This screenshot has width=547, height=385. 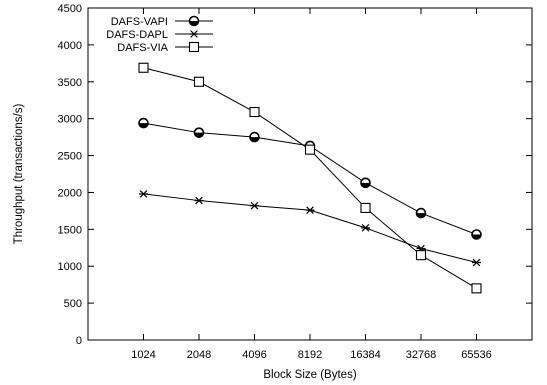 I want to click on y-tick-label: 4500, so click(x=70, y=9).